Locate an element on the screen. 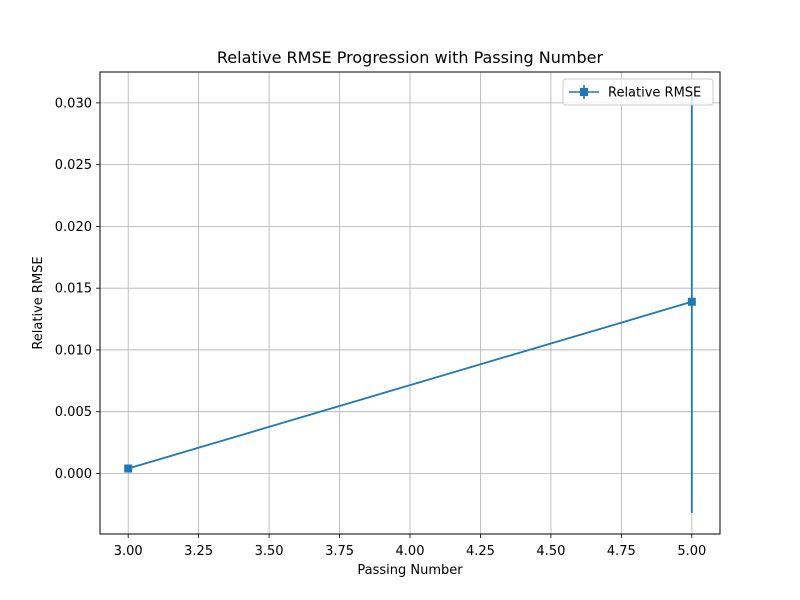 The image size is (800, 600). legend-box is located at coordinates (638, 92).